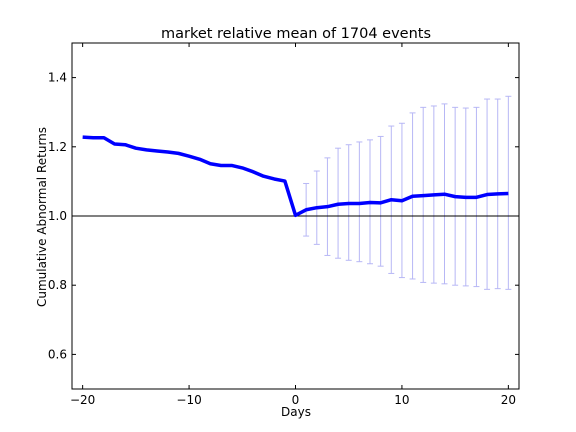  What do you see at coordinates (57, 285) in the screenshot?
I see `y-tick-label: 0.8` at bounding box center [57, 285].